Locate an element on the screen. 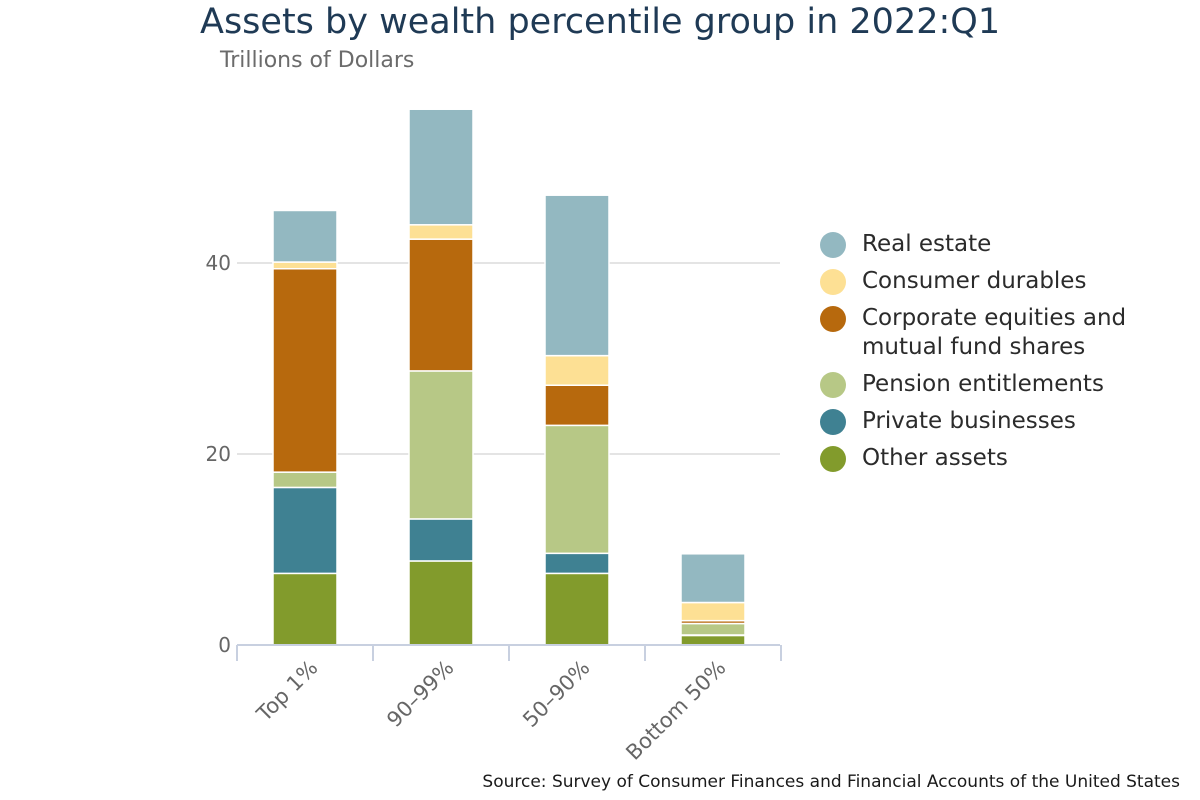 The image size is (1200, 800). y-tick-label: 20 is located at coordinates (218, 454).